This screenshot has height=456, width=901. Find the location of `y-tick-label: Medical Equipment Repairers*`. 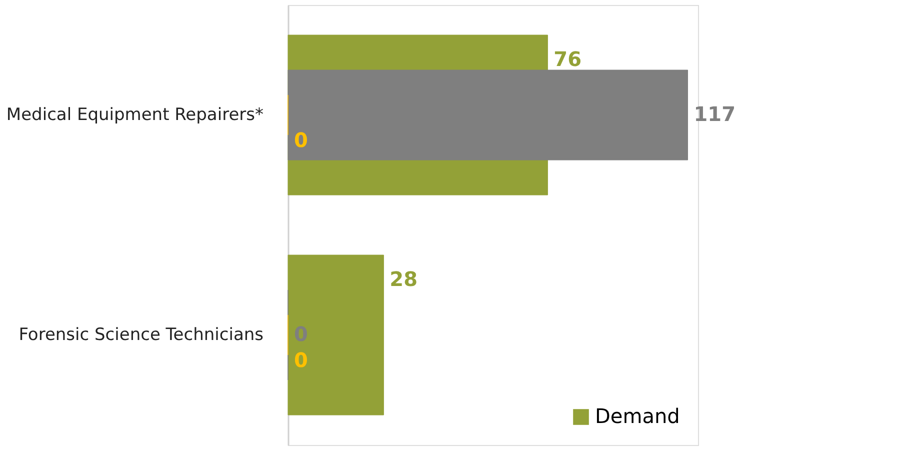

y-tick-label: Medical Equipment Repairers* is located at coordinates (135, 115).